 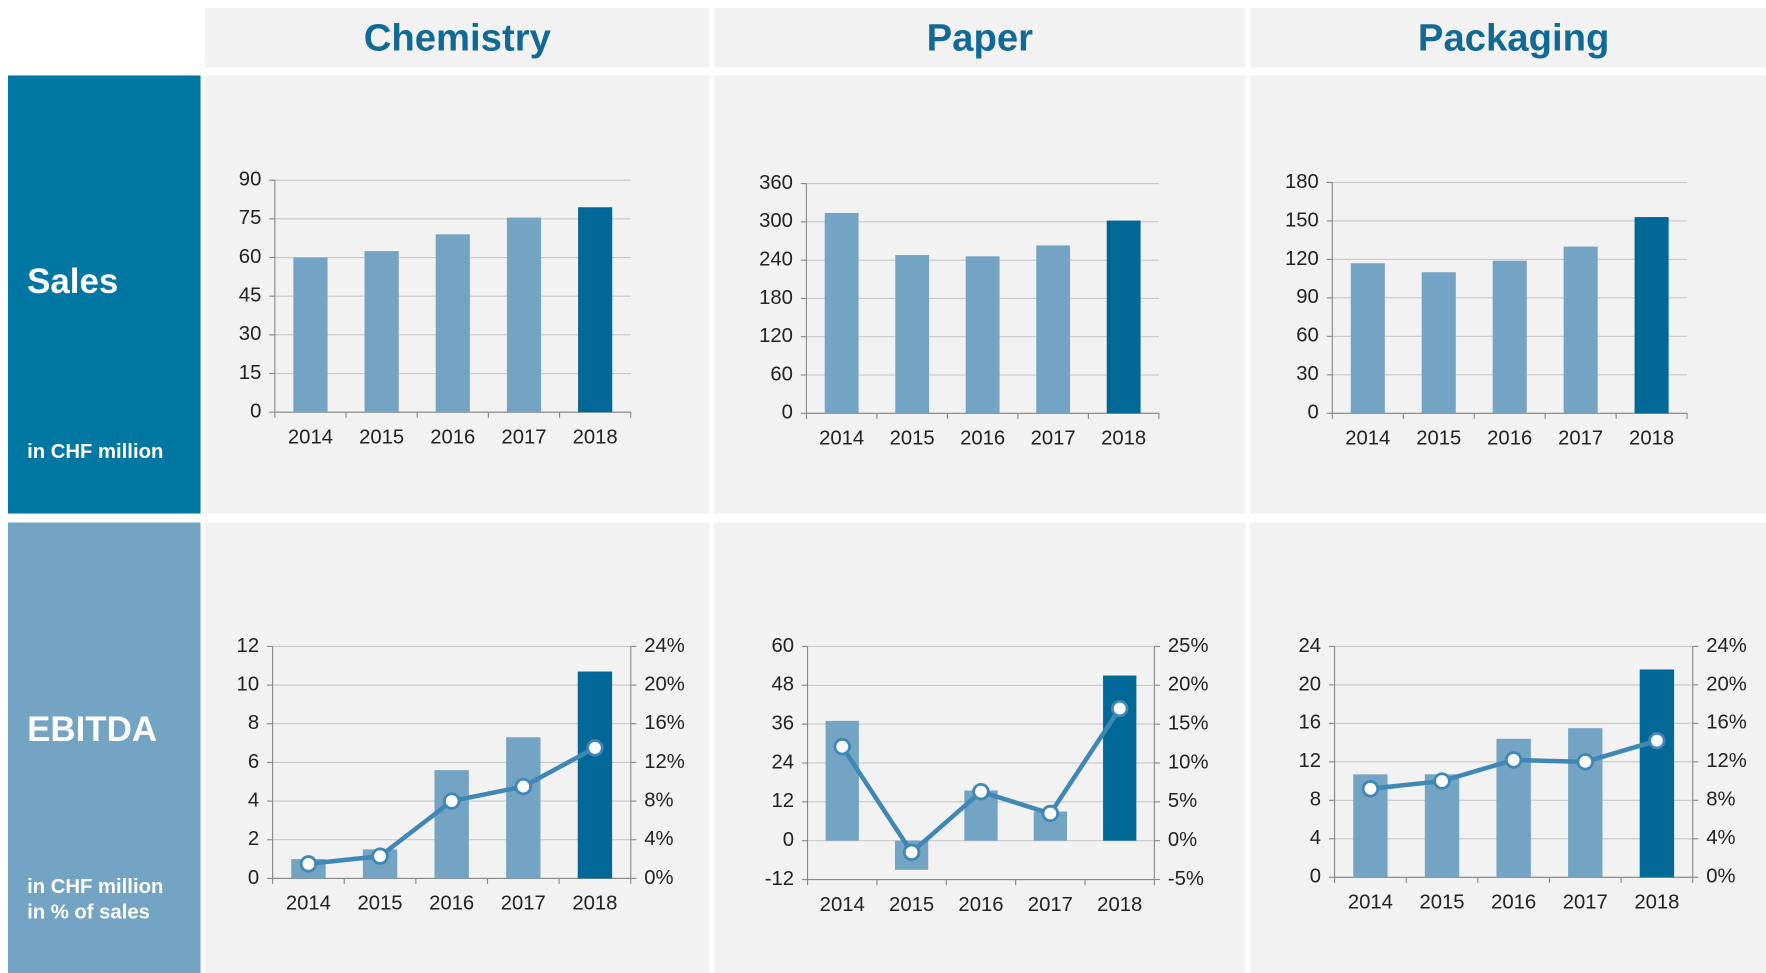 I want to click on y2-tick-label: 12%, so click(x=664, y=762).